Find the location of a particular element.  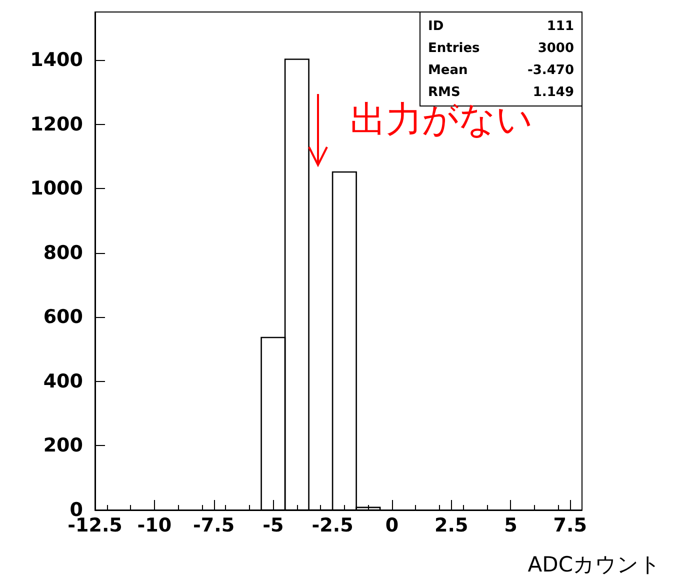

annotation: 出力がない is located at coordinates (441, 120).